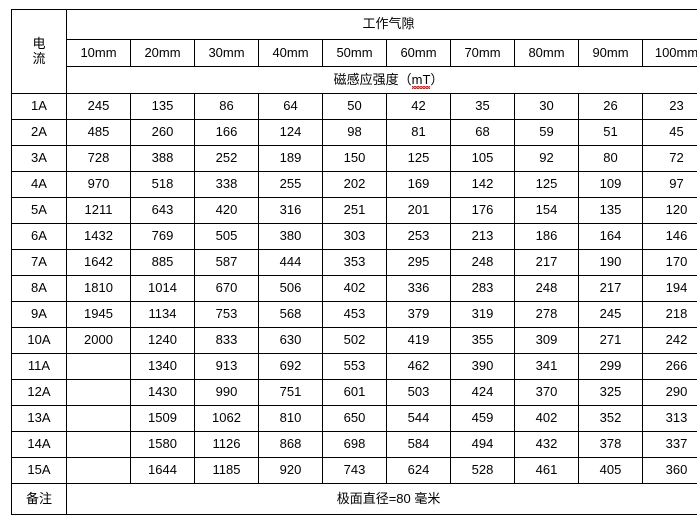 The image size is (697, 515). Describe the element at coordinates (39, 59) in the screenshot. I see `current-header-line2: 流` at that location.